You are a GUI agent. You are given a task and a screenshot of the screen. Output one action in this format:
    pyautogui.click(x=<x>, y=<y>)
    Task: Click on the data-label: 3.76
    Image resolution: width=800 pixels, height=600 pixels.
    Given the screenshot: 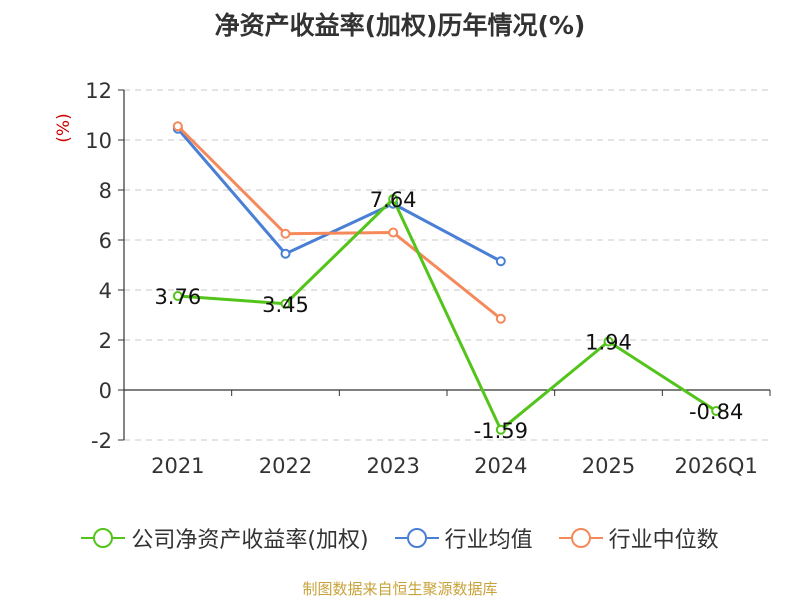 What is the action you would take?
    pyautogui.click(x=177, y=297)
    